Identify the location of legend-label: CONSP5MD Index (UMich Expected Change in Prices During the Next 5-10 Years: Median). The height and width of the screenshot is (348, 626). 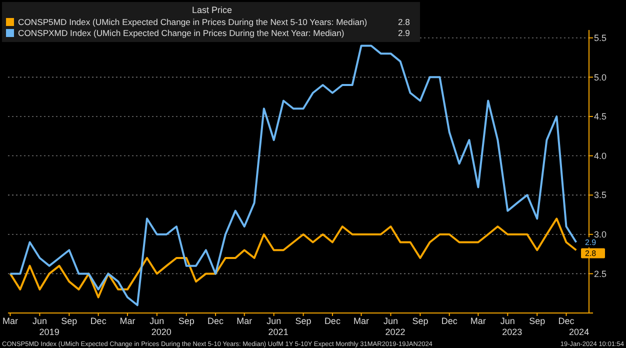
(193, 22).